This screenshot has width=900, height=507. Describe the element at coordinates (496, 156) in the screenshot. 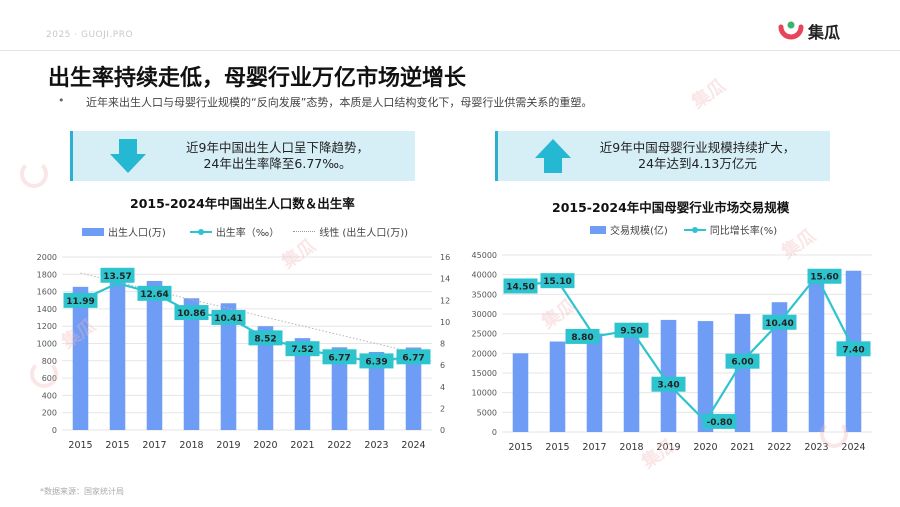

I see `callout-accent` at that location.